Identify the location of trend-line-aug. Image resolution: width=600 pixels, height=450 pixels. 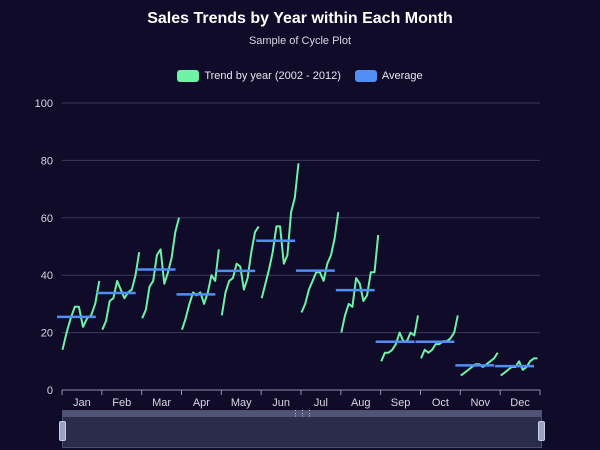
(360, 283).